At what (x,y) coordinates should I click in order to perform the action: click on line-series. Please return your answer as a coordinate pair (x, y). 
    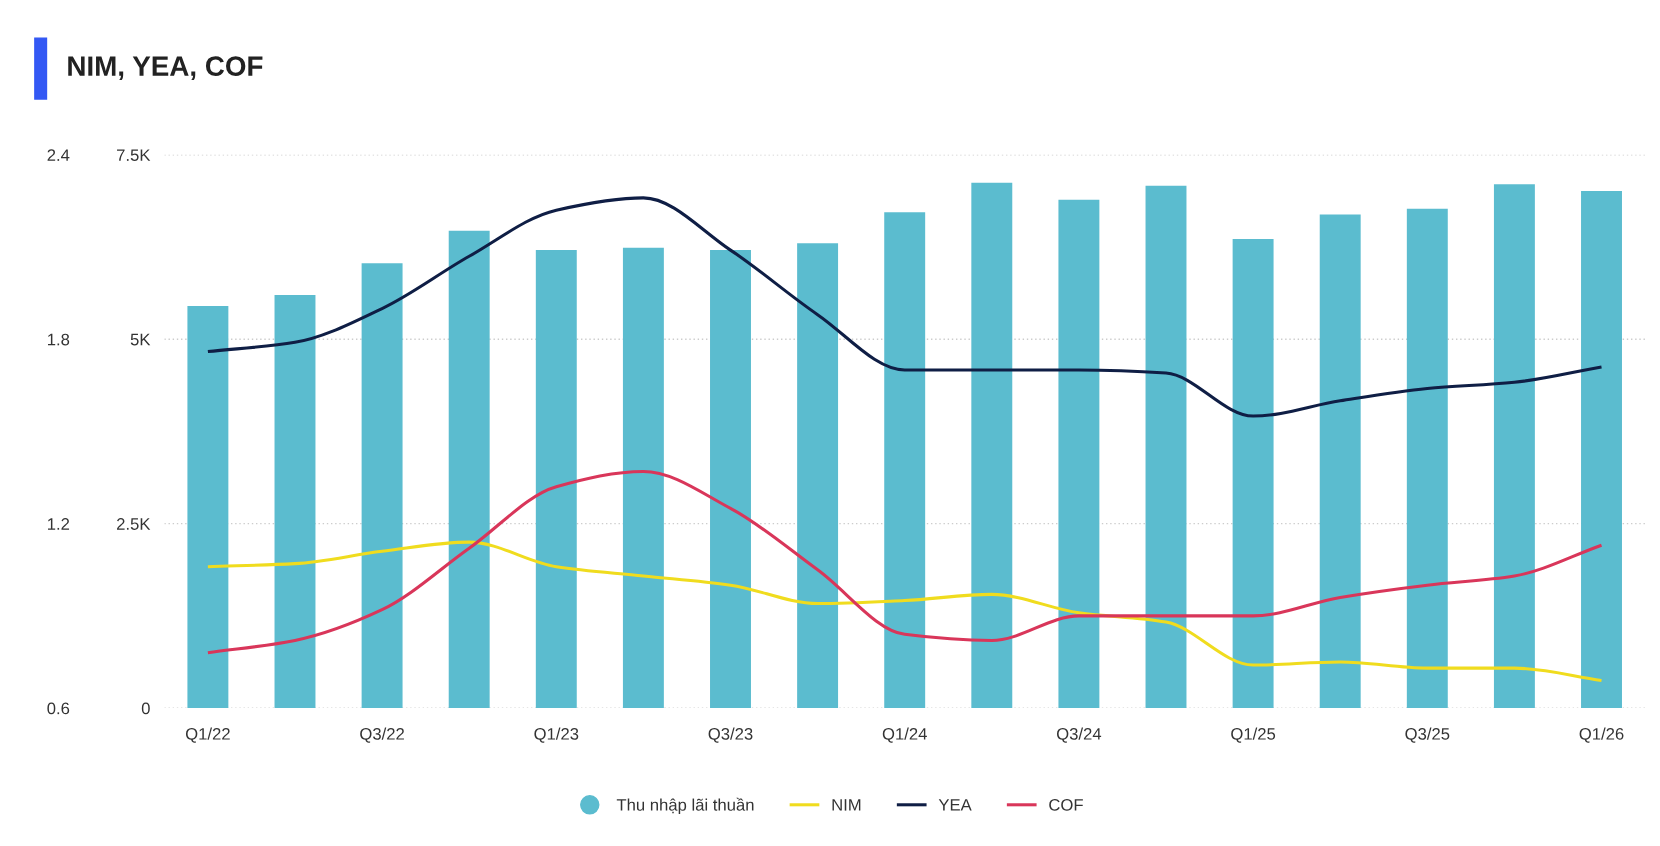
    Looking at the image, I should click on (905, 611).